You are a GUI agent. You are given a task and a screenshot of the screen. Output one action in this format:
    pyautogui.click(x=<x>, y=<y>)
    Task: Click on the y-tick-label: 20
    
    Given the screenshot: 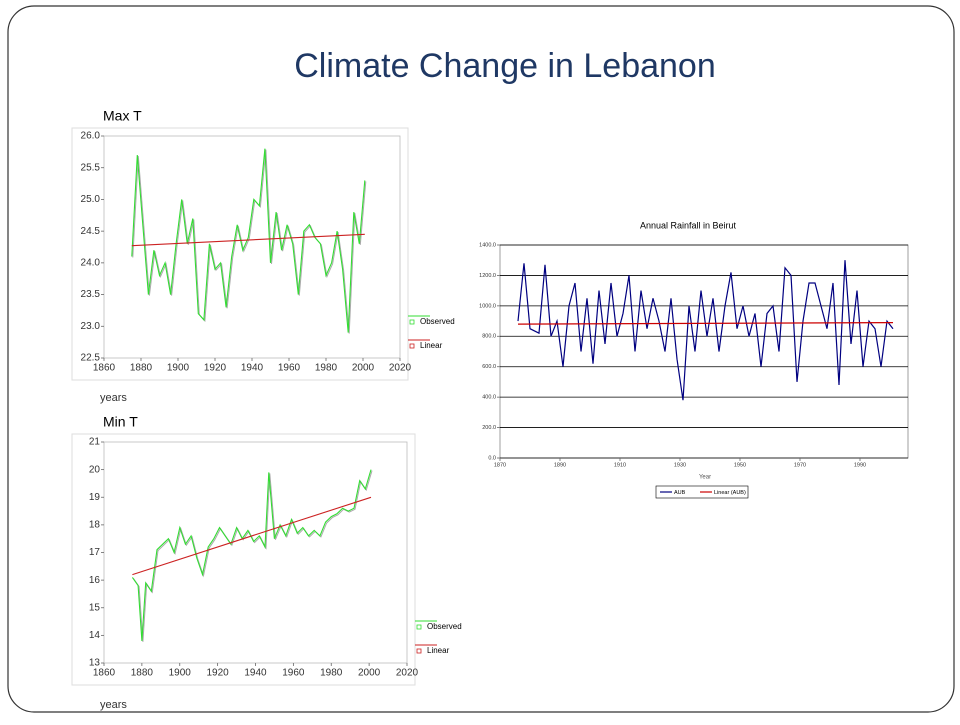 What is the action you would take?
    pyautogui.click(x=95, y=469)
    